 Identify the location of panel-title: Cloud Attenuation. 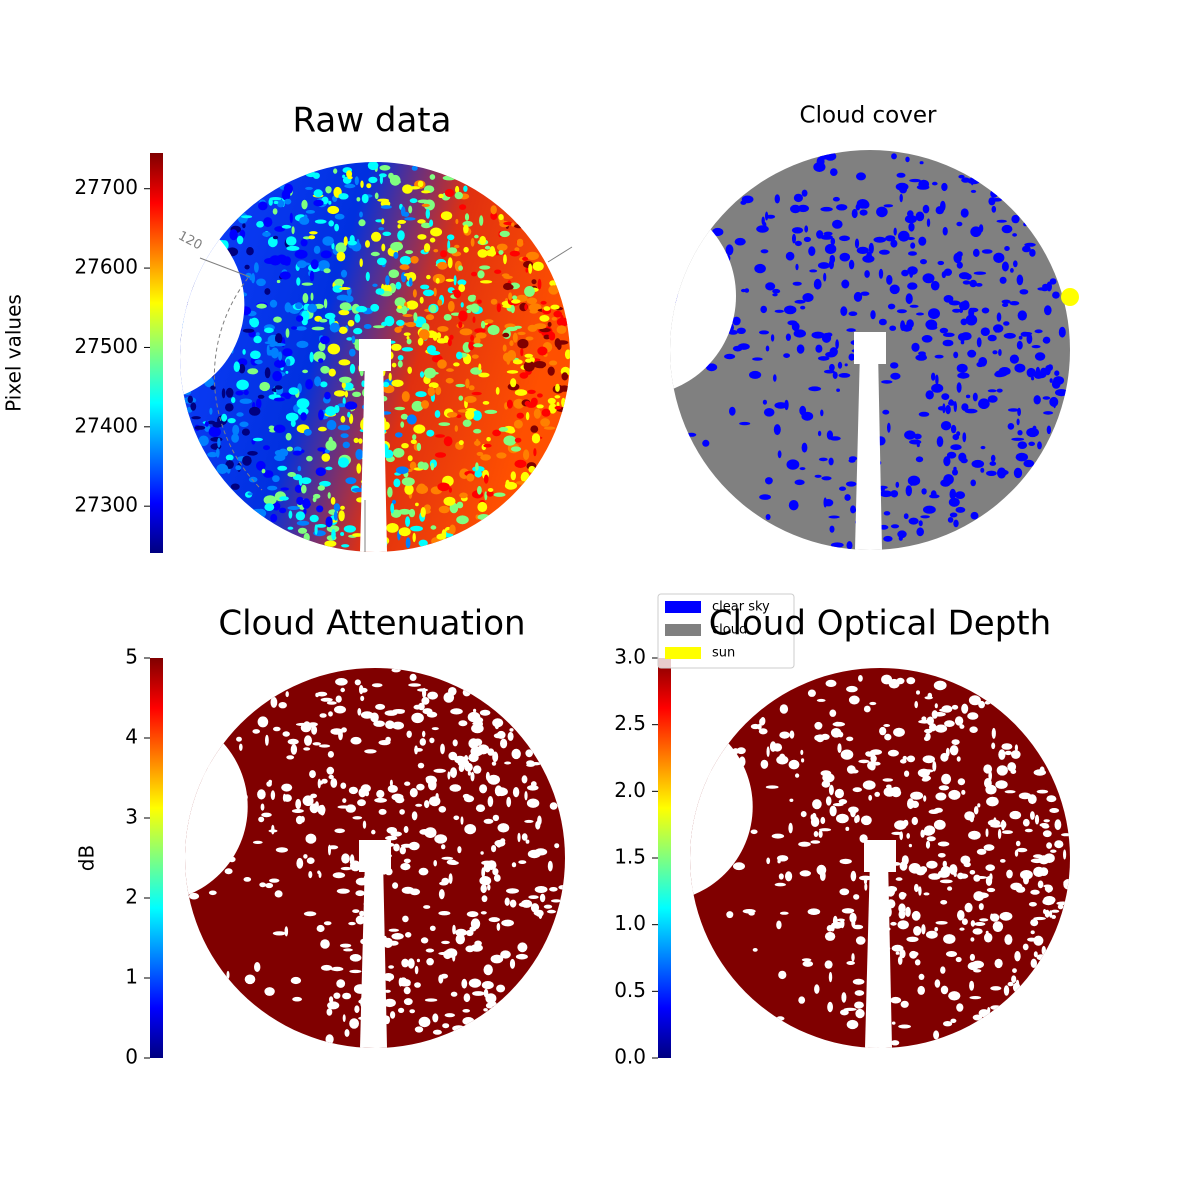
(371, 624).